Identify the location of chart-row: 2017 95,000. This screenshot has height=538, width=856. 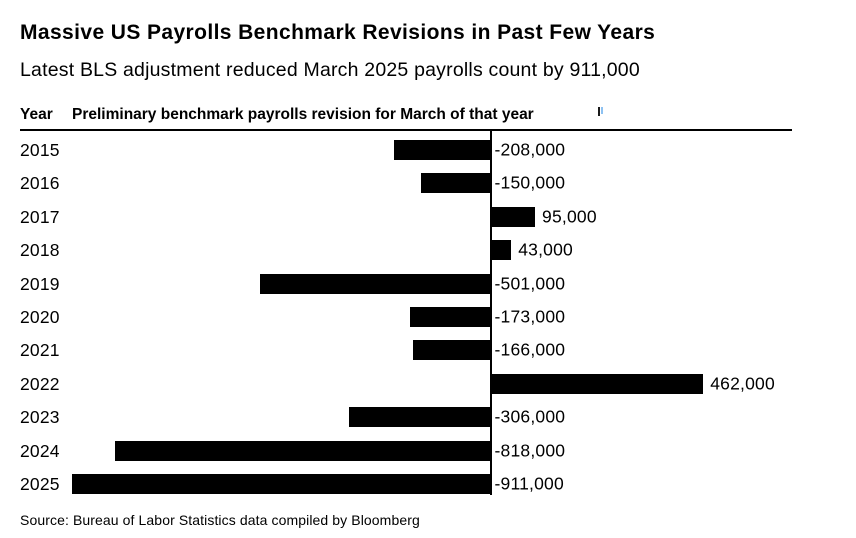
(406, 213).